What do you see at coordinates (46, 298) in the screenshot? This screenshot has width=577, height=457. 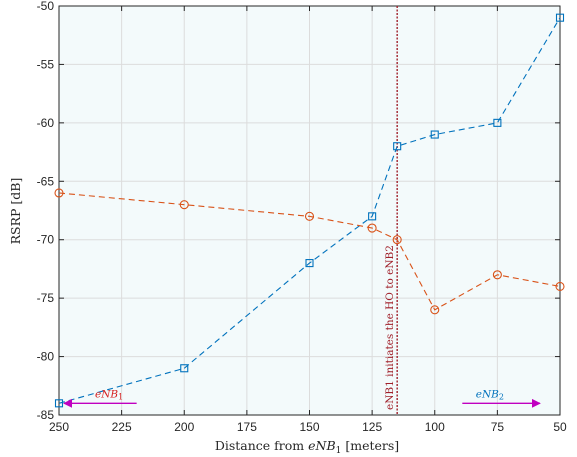 I see `y-tick-label: -75` at bounding box center [46, 298].